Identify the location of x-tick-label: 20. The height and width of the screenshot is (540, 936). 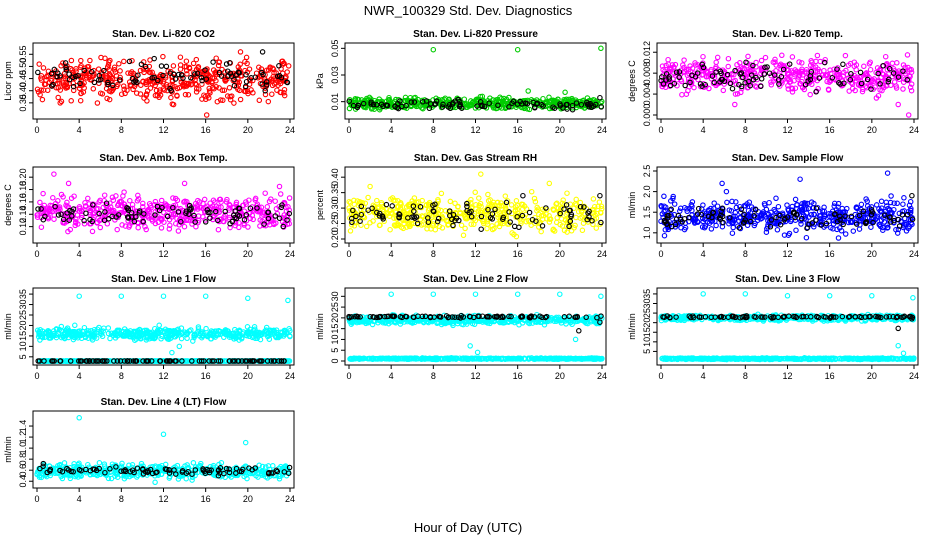
(248, 376).